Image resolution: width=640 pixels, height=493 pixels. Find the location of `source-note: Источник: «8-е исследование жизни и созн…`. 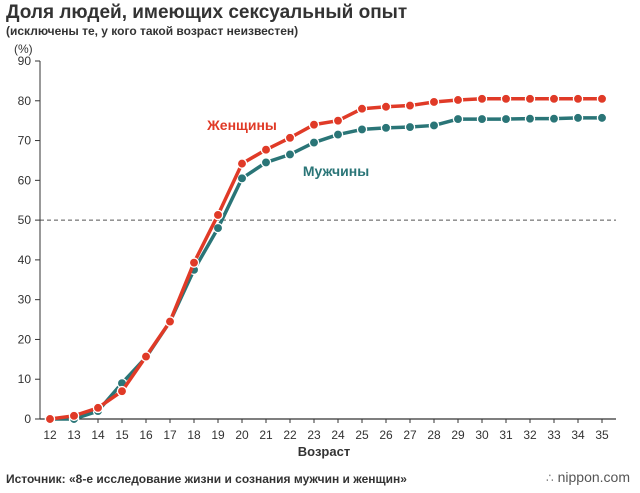

source-note: Источник: «8-е исследование жизни и созн… is located at coordinates (206, 479).